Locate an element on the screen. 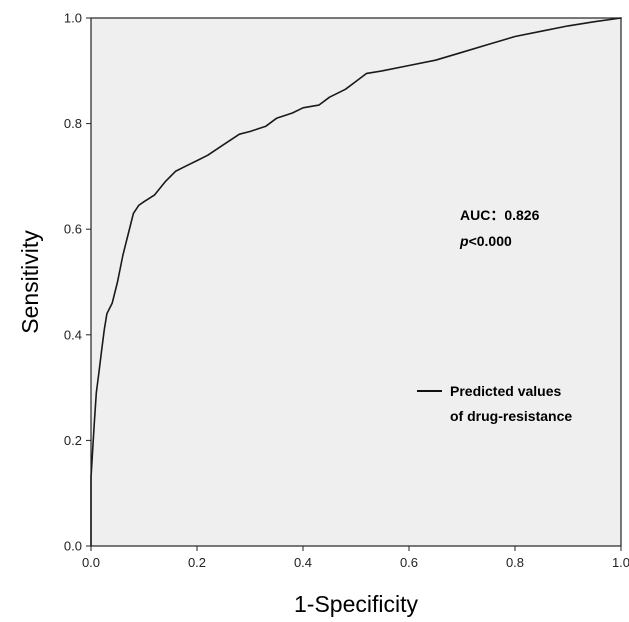 The width and height of the screenshot is (629, 622). legend-label-line2: of drug-resistance is located at coordinates (511, 416).